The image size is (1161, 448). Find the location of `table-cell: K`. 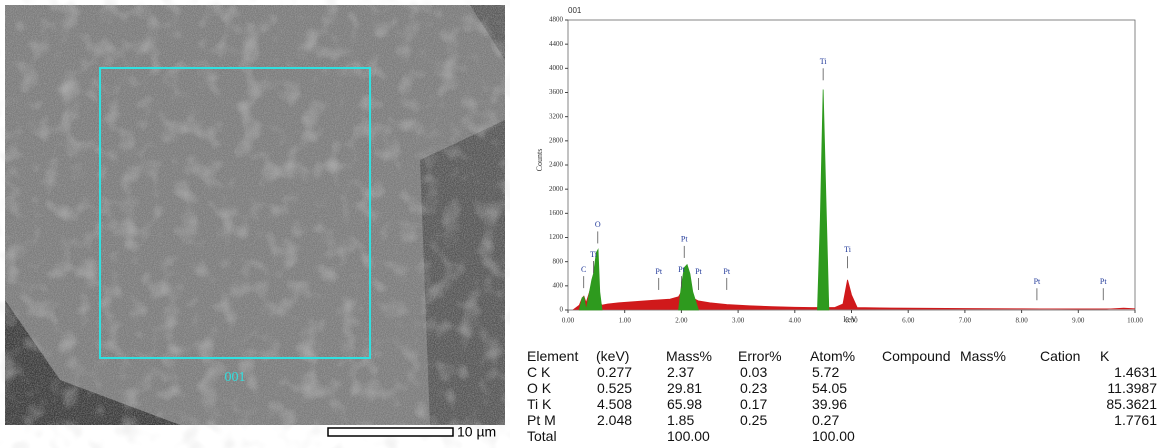

table-cell: K is located at coordinates (1105, 356).